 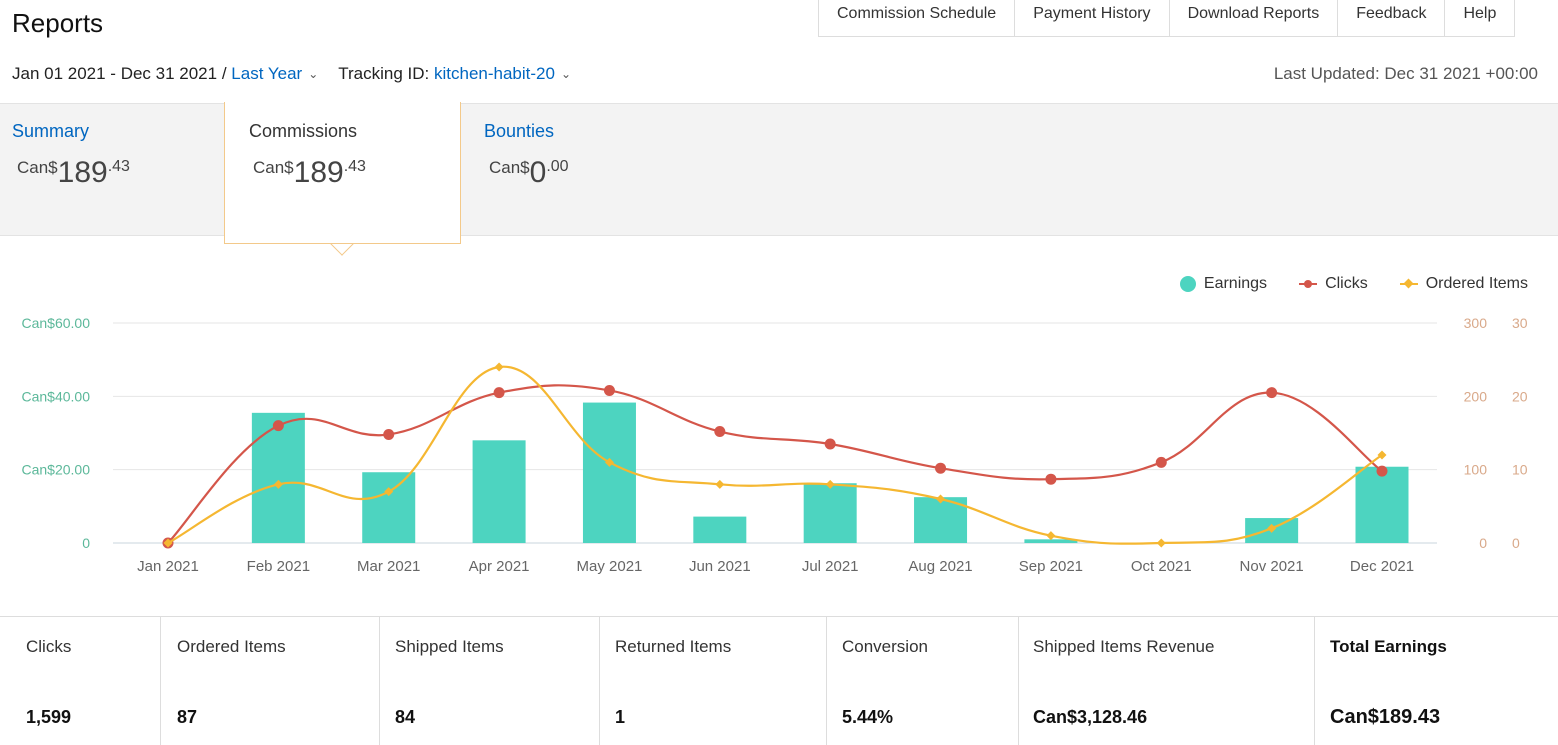 What do you see at coordinates (1253, 18) in the screenshot?
I see `download-reports-tab: Download Reports` at bounding box center [1253, 18].